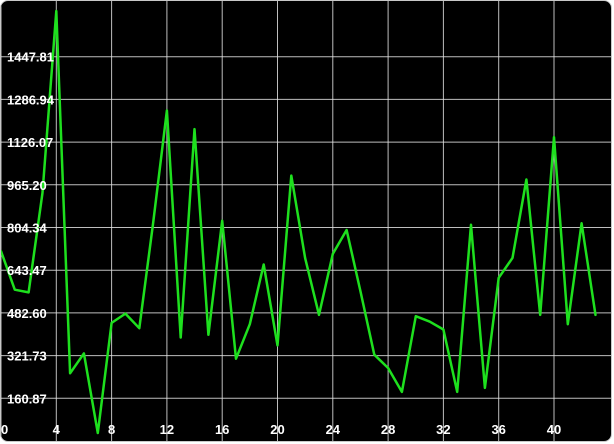  Describe the element at coordinates (57, 429) in the screenshot. I see `x-tick-label: 4` at that location.